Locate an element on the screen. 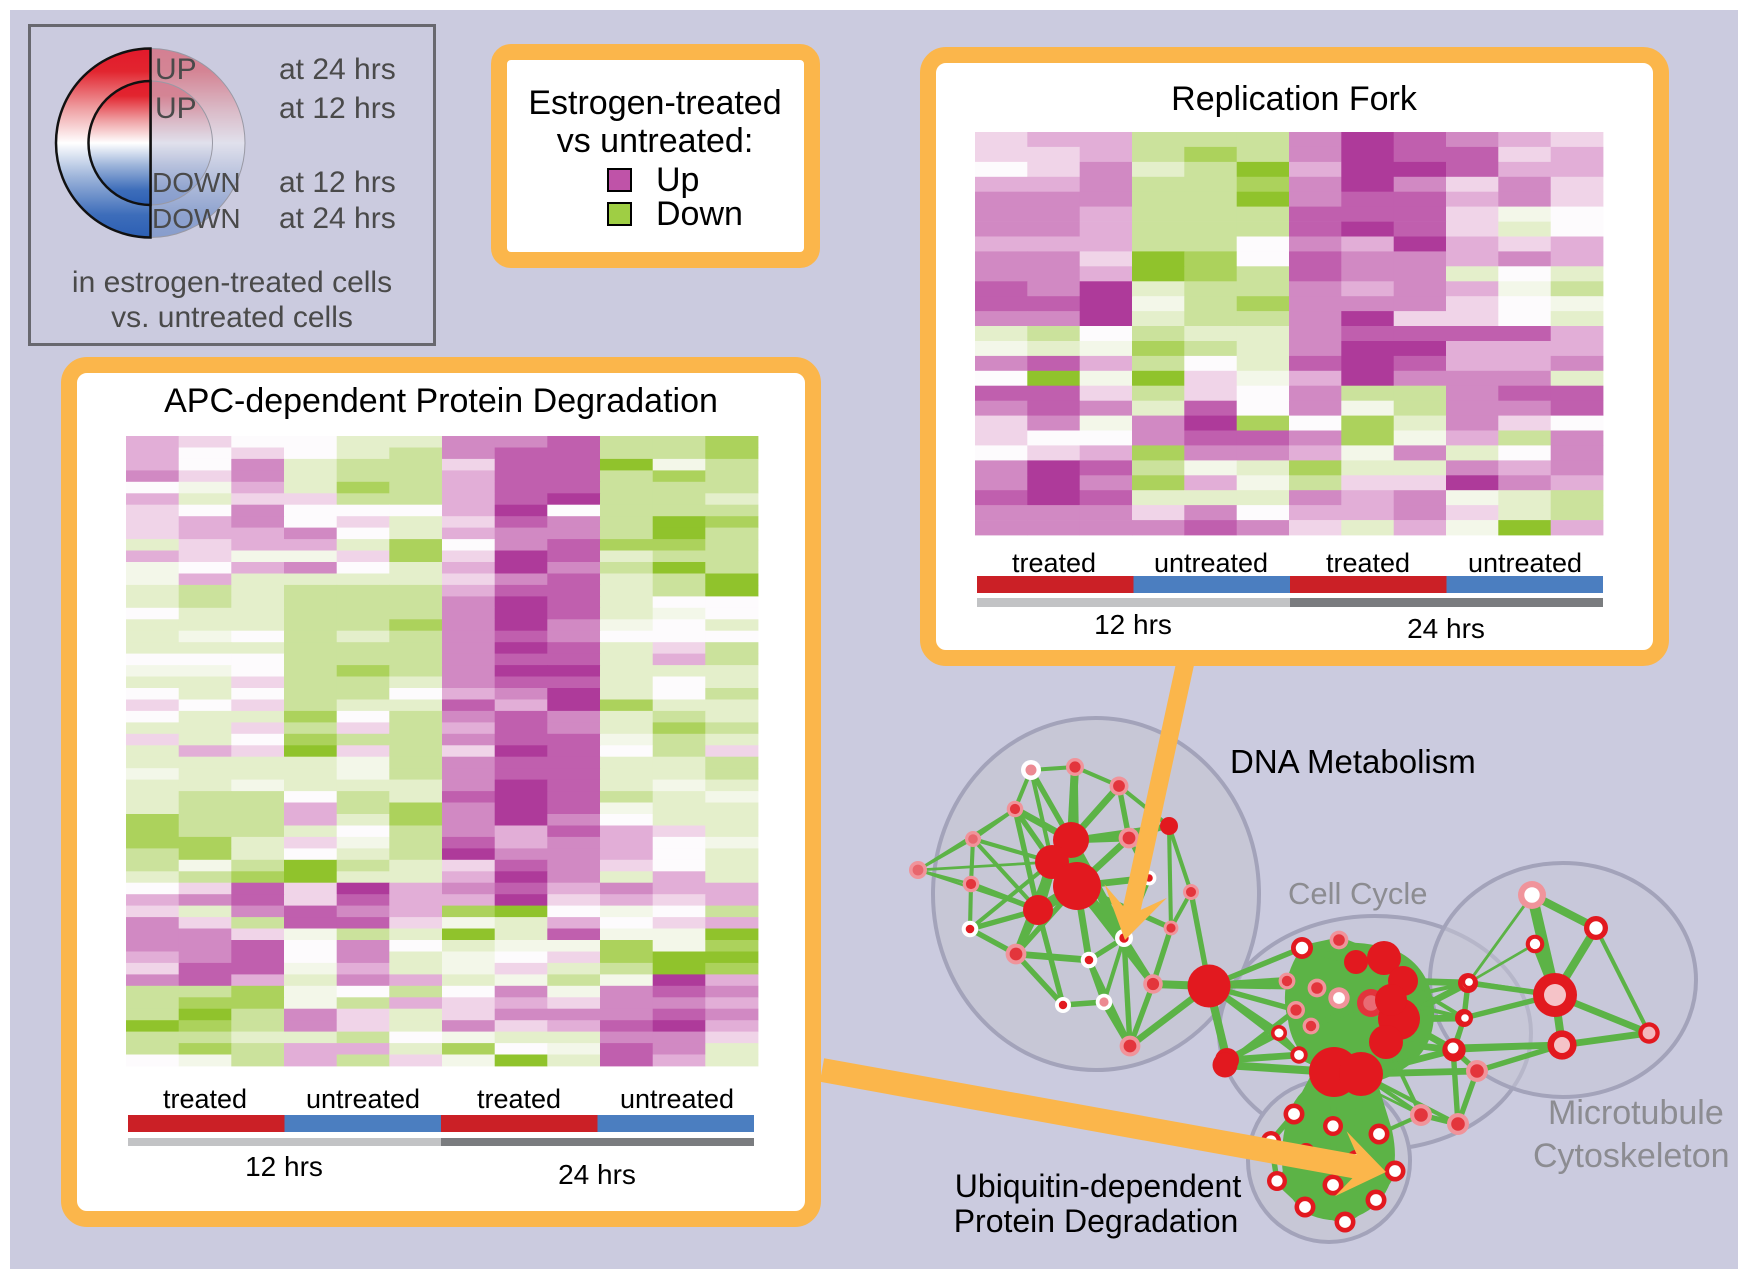 Image resolution: width=1750 pixels, height=1284 pixels. svg-text: vs. untreated cells is located at coordinates (232, 317).